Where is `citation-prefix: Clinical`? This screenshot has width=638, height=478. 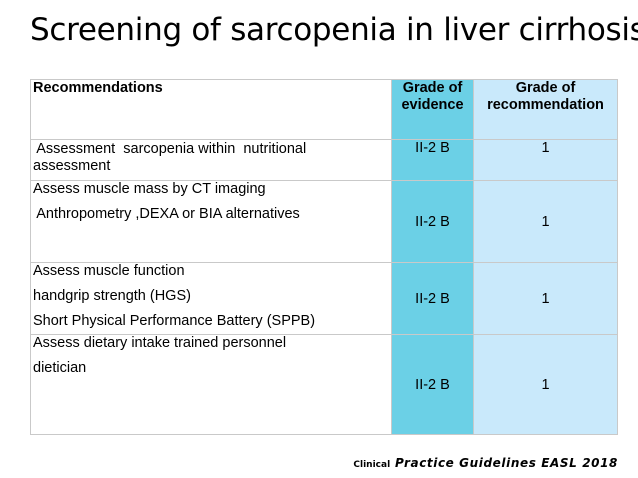
citation-prefix: Clinical is located at coordinates (372, 465).